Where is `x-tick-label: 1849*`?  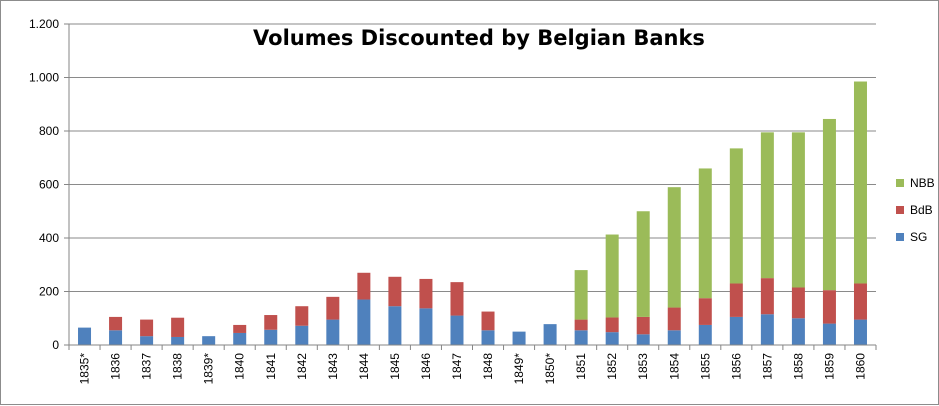
x-tick-label: 1849* is located at coordinates (519, 369).